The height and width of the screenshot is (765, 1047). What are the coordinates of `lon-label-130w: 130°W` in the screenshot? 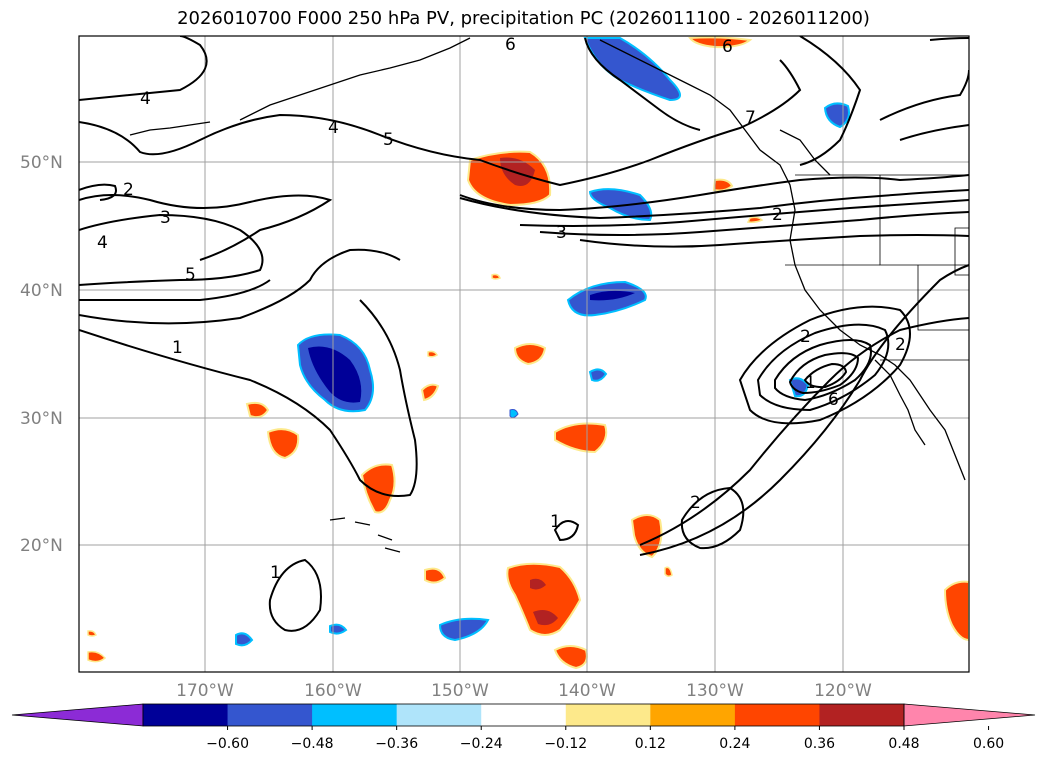 It's located at (715, 691).